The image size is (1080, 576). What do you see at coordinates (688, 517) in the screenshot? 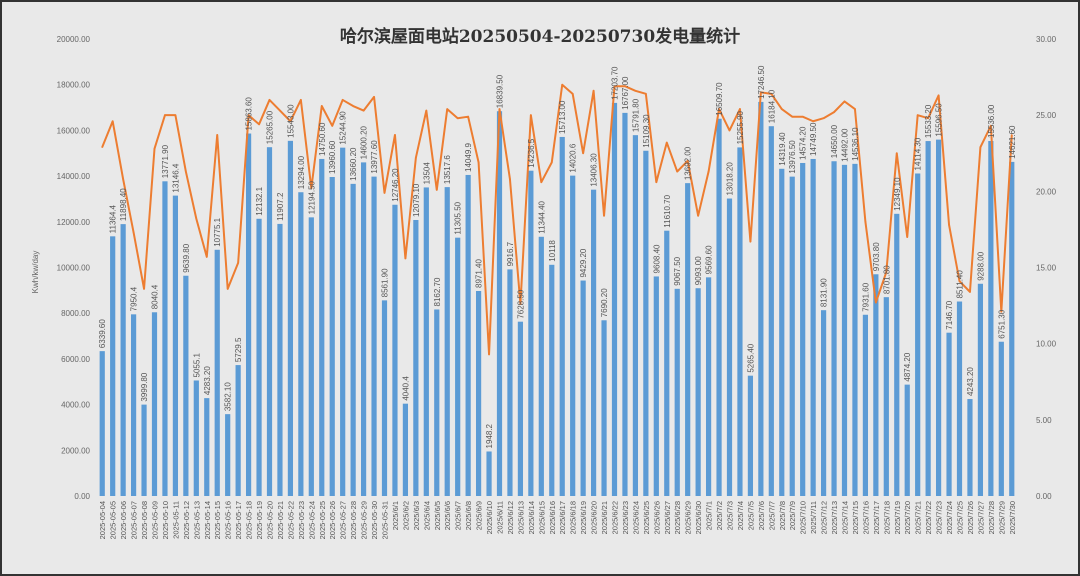
I see `x-tick-label: 2025/6/29` at bounding box center [688, 517].